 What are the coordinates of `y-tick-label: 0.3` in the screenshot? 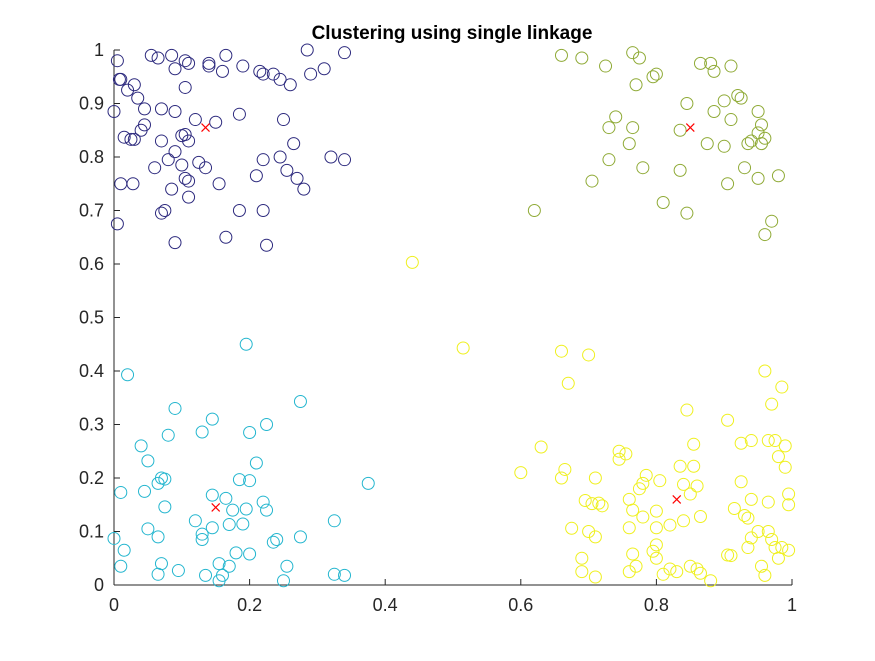 It's located at (91, 425).